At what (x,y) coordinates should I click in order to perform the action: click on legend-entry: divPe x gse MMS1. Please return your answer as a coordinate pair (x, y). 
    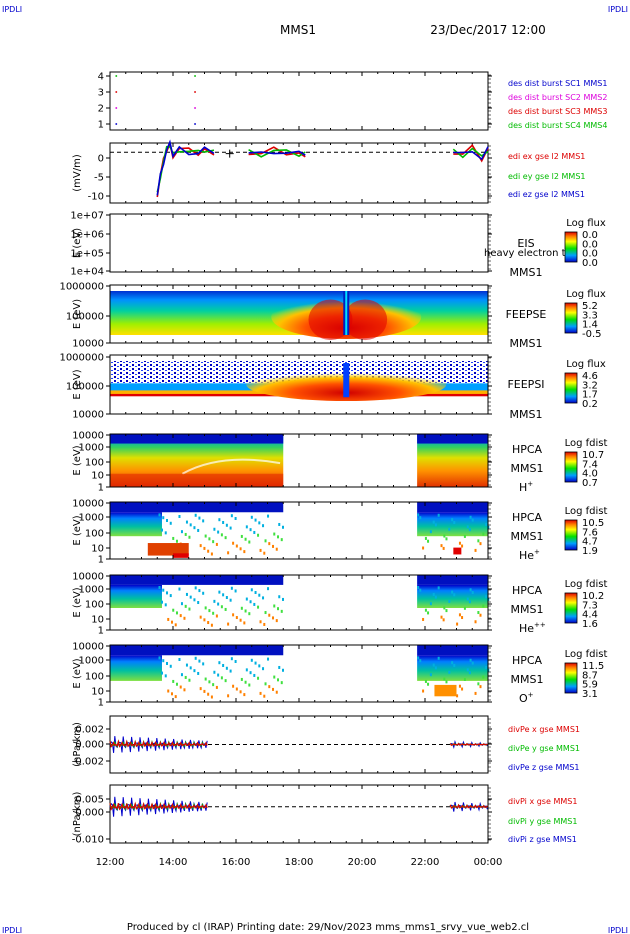
    Looking at the image, I should click on (544, 729).